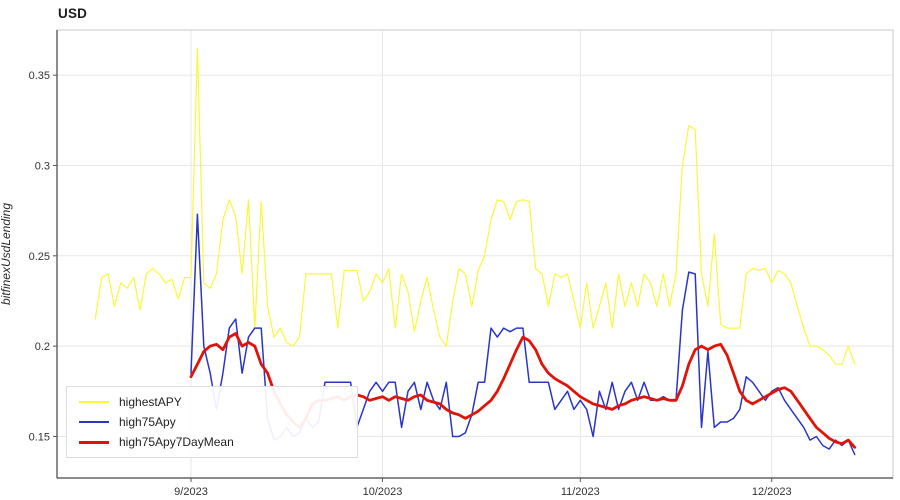  What do you see at coordinates (580, 492) in the screenshot?
I see `x-tick-label: 11/2023` at bounding box center [580, 492].